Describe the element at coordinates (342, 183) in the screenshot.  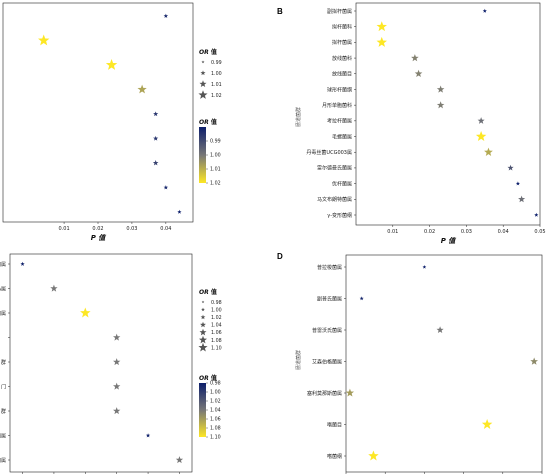
I see `b-category-label-11: 优杆菌属` at that location.